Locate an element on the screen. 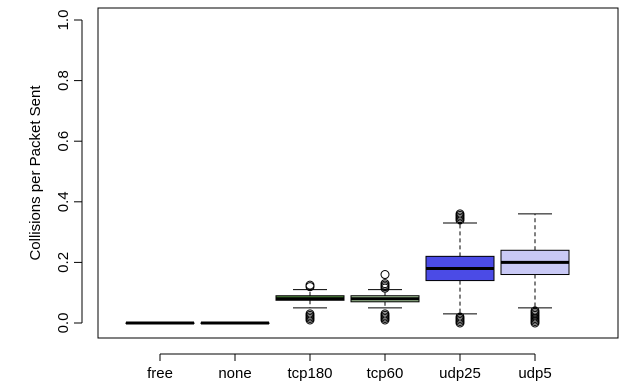 This screenshot has height=385, width=632. y-tick-label: 0.4 is located at coordinates (63, 201).